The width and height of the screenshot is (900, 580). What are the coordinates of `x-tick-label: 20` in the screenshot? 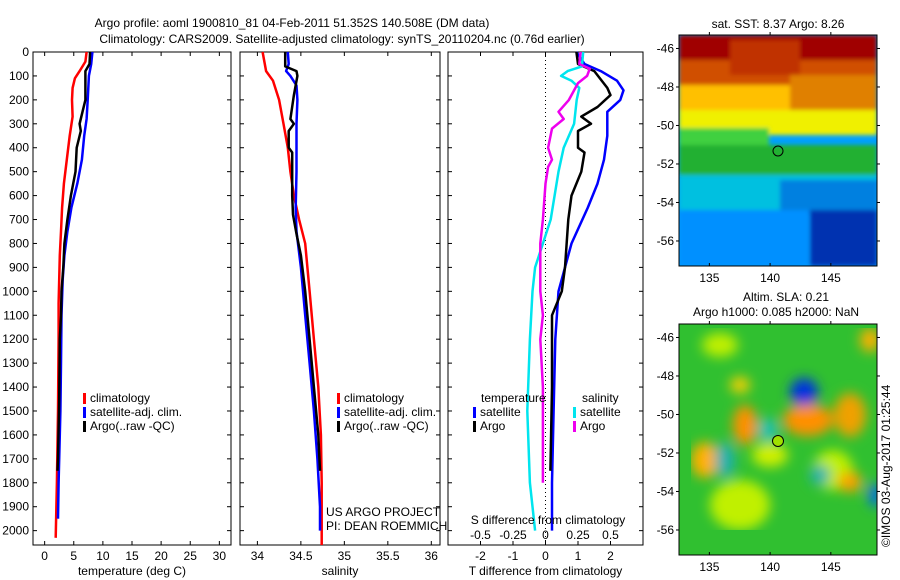 It's located at (161, 556).